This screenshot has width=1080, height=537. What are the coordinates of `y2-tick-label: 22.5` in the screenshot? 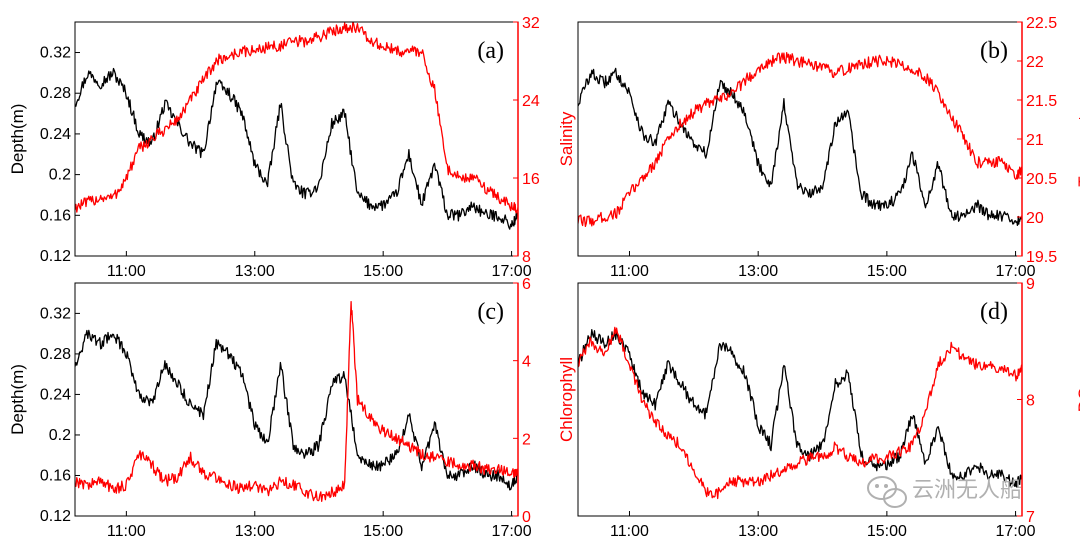 It's located at (1041, 23).